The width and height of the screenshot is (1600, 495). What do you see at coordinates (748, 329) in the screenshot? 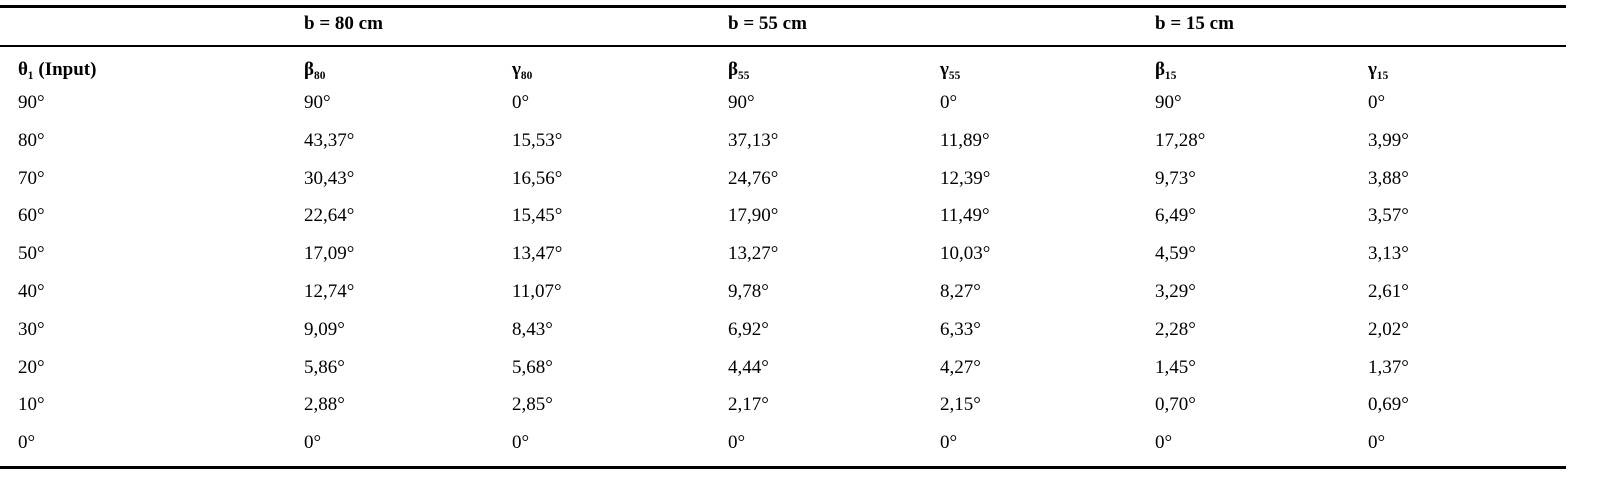
I see `table-cell: 6,92°` at bounding box center [748, 329].